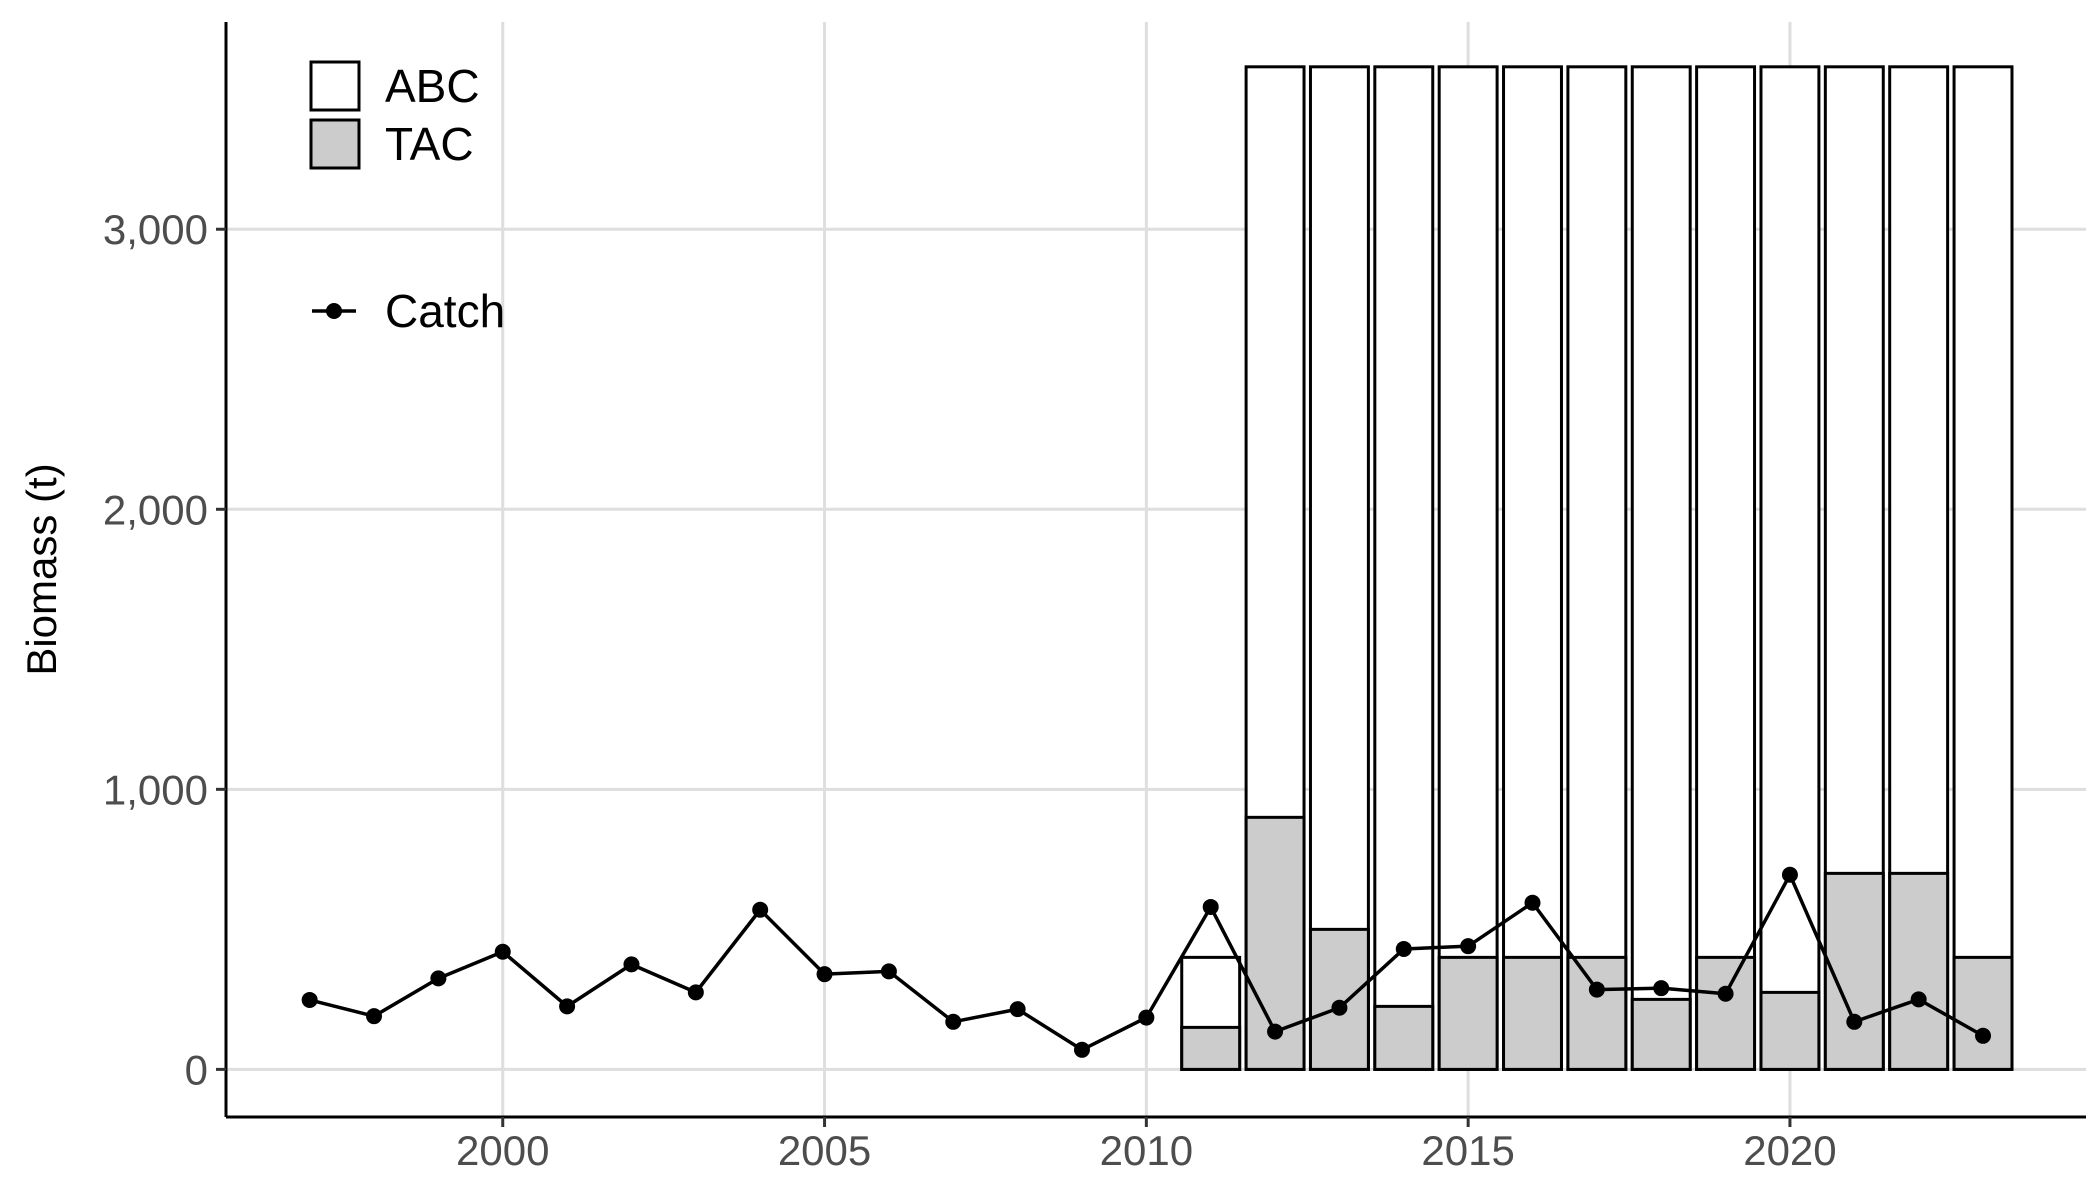 This screenshot has height=1200, width=2100. I want to click on x-tick-label: 2010, so click(1146, 1150).